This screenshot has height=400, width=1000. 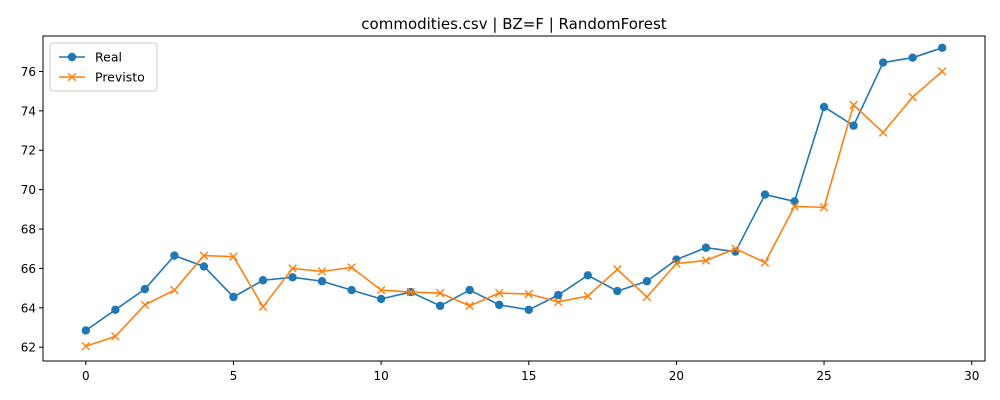 What do you see at coordinates (28, 72) in the screenshot?
I see `y-tick-label: 76` at bounding box center [28, 72].